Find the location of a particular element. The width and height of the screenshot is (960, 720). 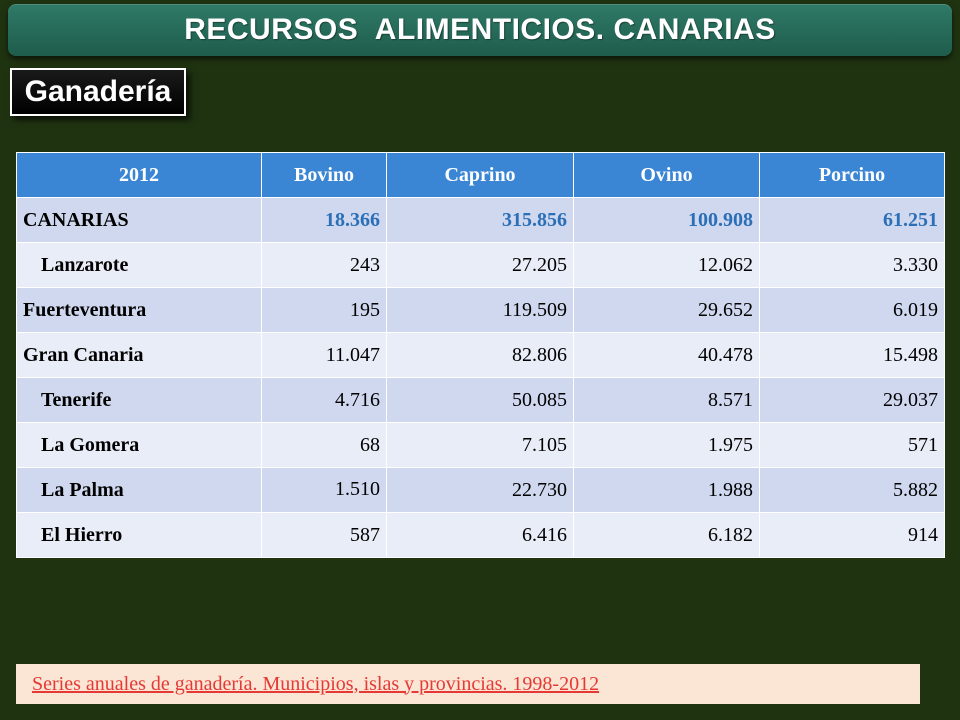

cell-caprino: 50.085 is located at coordinates (480, 400).